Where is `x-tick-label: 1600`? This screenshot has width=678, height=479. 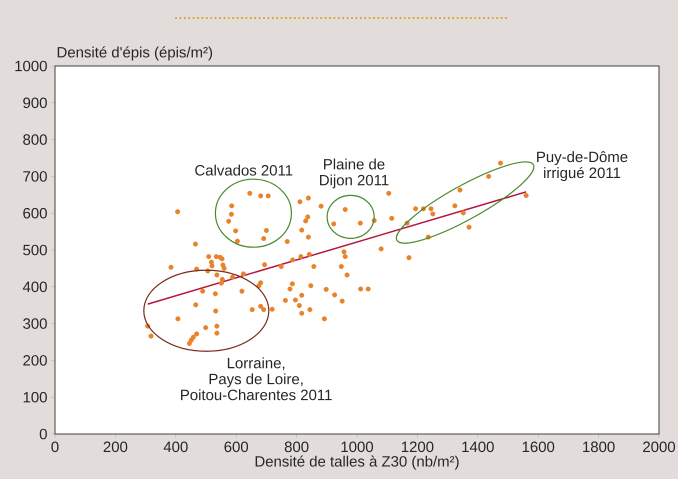
x-tick-label: 1600 is located at coordinates (538, 447).